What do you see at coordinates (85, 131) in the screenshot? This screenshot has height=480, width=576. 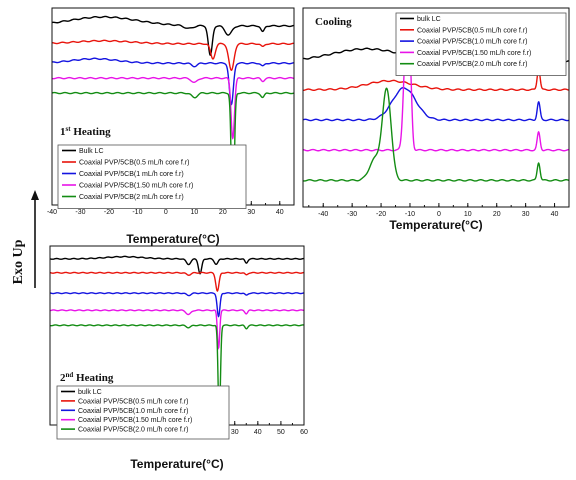 I see `panel-title: 1st Heating` at bounding box center [85, 131].